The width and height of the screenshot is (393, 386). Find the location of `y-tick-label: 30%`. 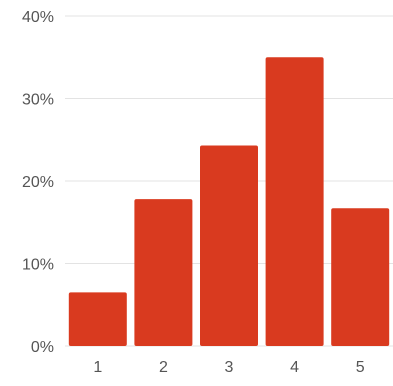

y-tick-label: 30% is located at coordinates (38, 100).